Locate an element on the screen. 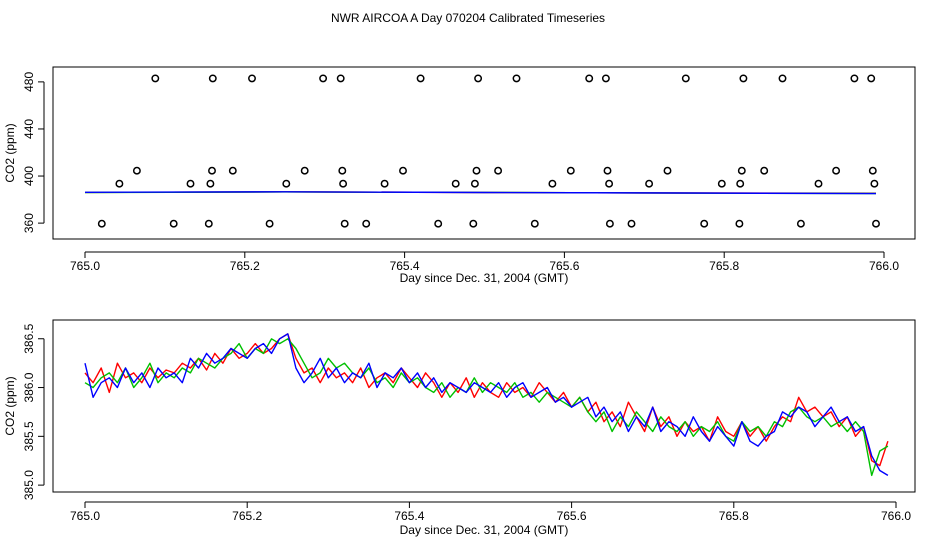 The image size is (936, 540). top-x-axis-label: Day since Dec. 31, 2004 (GMT) is located at coordinates (484, 278).